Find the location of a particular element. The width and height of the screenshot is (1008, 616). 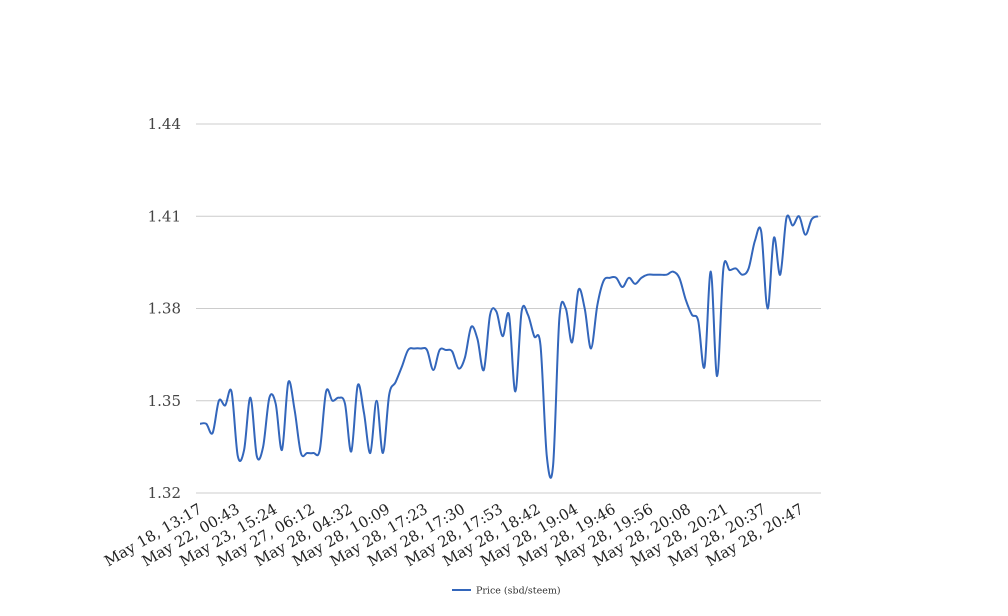

y-tick-label: 1.32 is located at coordinates (164, 493).